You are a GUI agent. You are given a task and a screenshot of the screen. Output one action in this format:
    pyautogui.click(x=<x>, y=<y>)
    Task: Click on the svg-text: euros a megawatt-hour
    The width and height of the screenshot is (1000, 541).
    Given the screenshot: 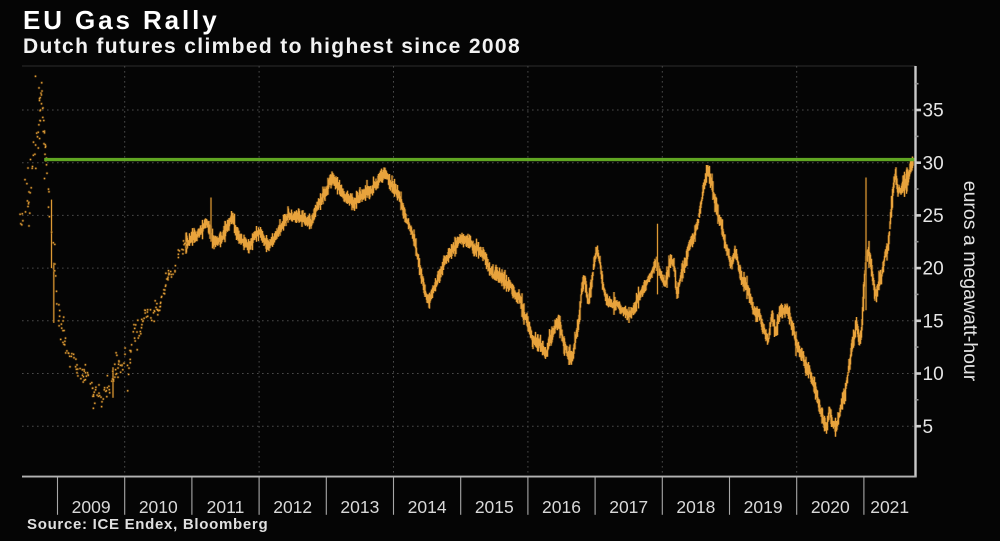 What is the action you would take?
    pyautogui.click(x=970, y=281)
    